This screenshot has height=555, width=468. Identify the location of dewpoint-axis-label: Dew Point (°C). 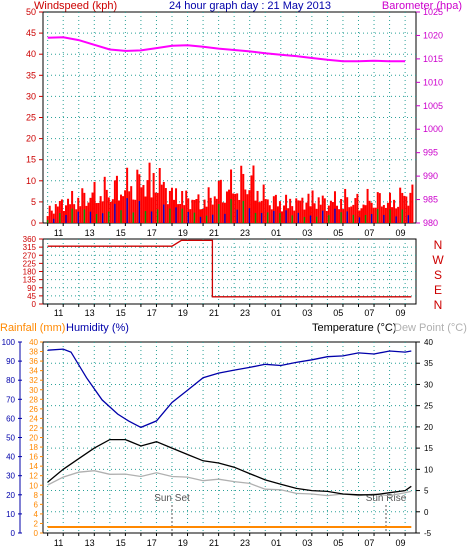
(430, 328).